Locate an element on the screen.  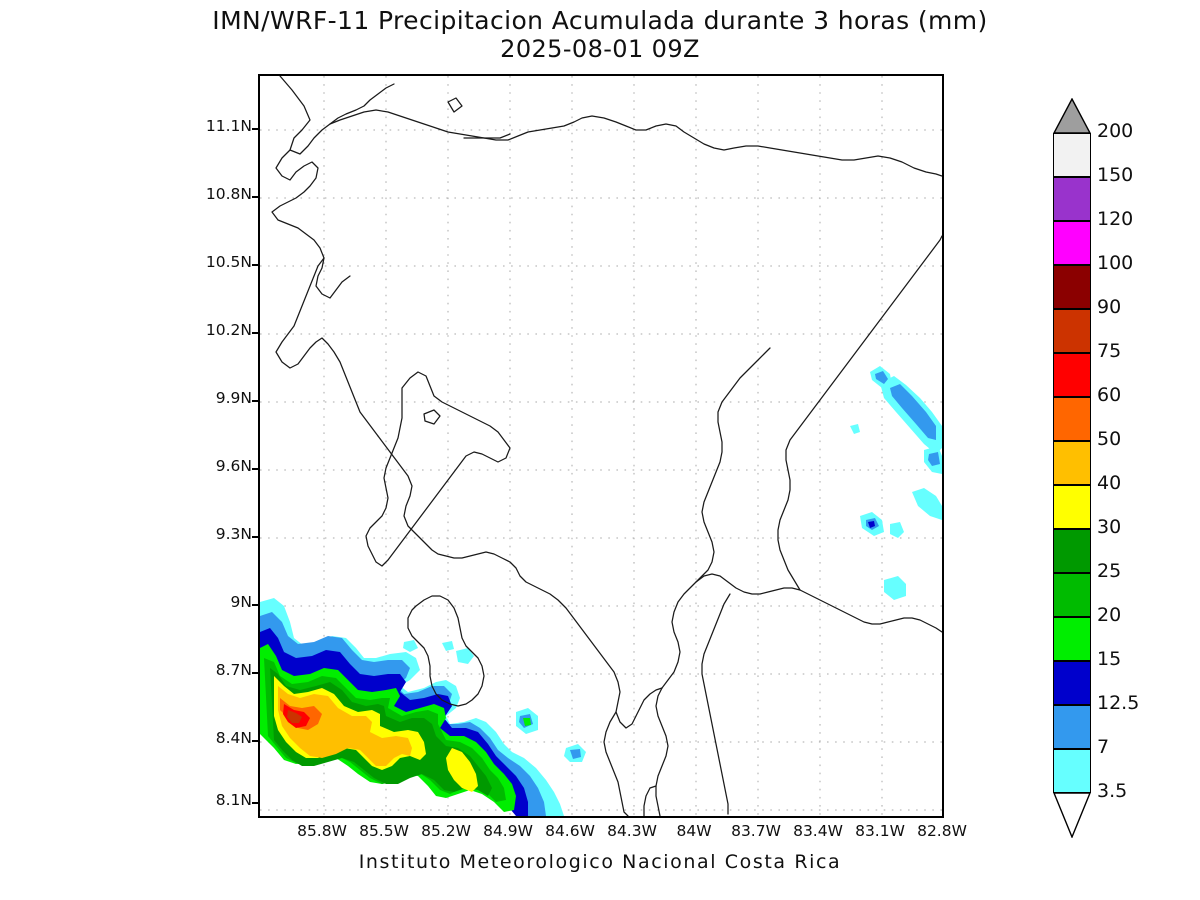
colorbar-tick-label: 20 is located at coordinates (1109, 615).